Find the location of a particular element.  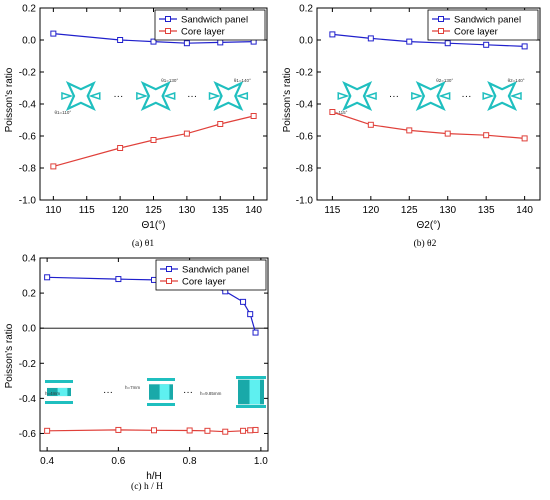

x-axis-label: Θ1(°) is located at coordinates (154, 225).